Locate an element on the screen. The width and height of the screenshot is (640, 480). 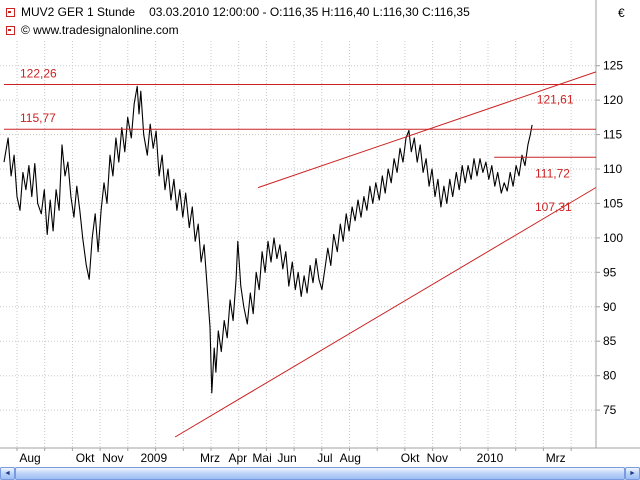
y-axis-label: 110 is located at coordinates (612, 169).